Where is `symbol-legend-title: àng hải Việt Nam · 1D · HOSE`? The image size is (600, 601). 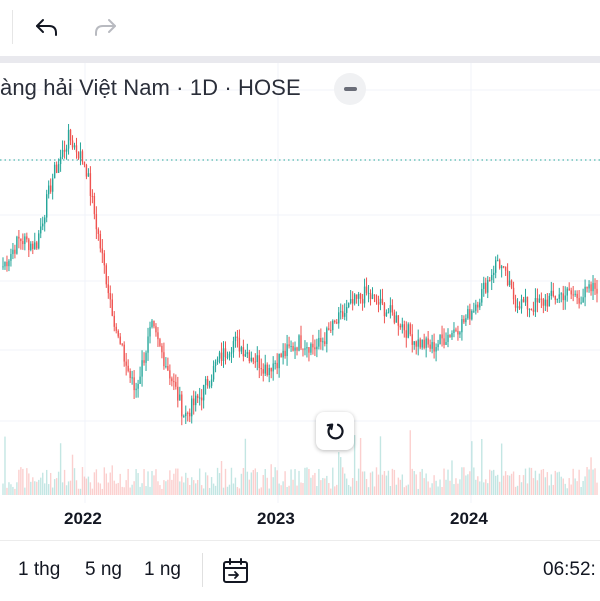 symbol-legend-title: àng hải Việt Nam · 1D · HOSE is located at coordinates (150, 87).